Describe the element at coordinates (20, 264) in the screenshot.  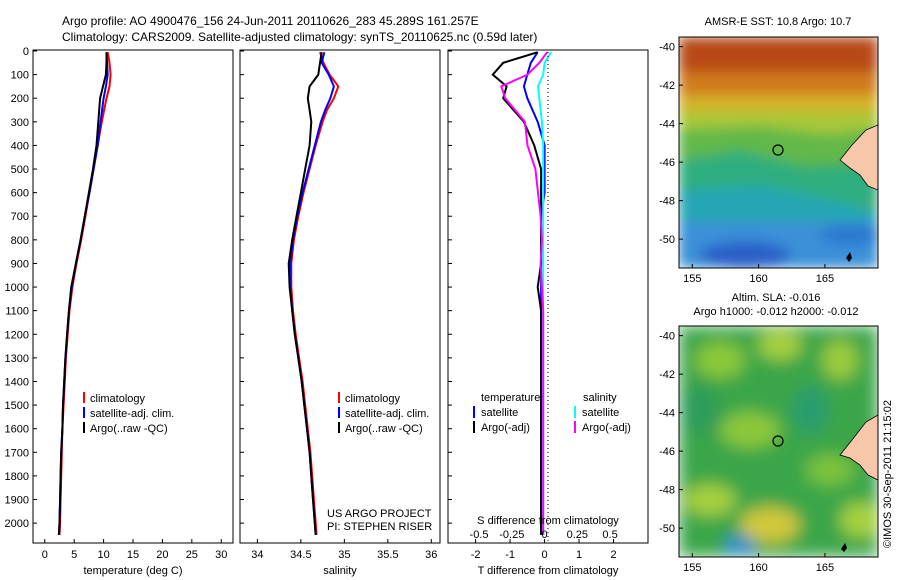
I see `depth-tick-label: 900` at that location.